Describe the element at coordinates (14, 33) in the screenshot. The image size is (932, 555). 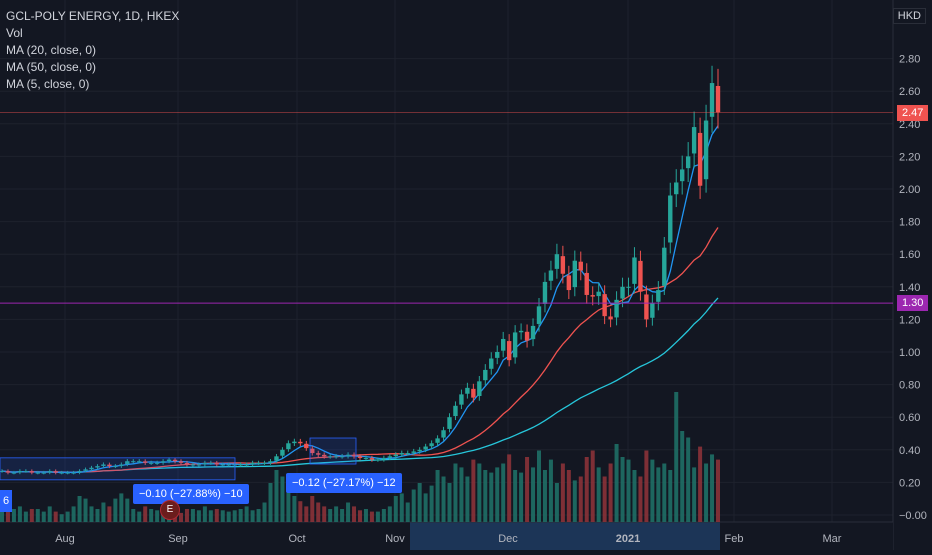
I see `legend-volume: Vol` at that location.